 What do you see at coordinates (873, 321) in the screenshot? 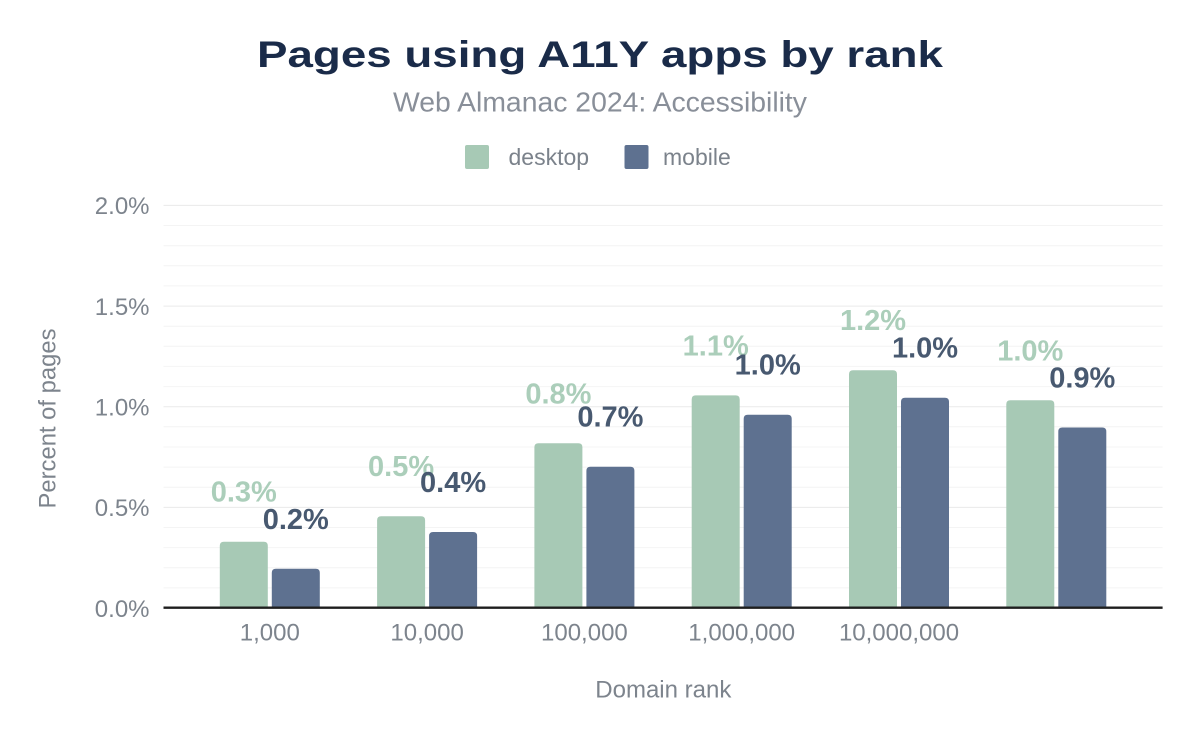
I see `svg-text: 1.2%` at bounding box center [873, 321].